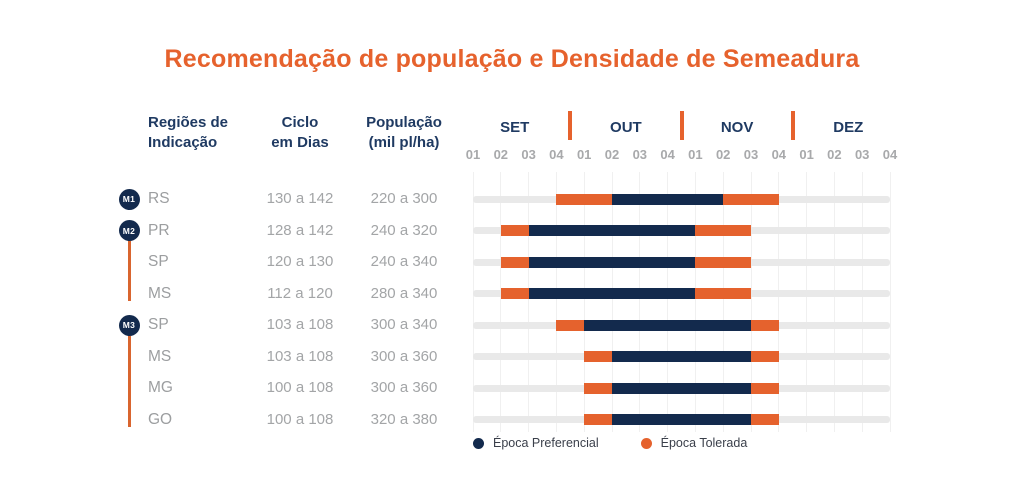 The height and width of the screenshot is (488, 1024). What do you see at coordinates (404, 261) in the screenshot?
I see `populacao-value: 240 a 340` at bounding box center [404, 261].